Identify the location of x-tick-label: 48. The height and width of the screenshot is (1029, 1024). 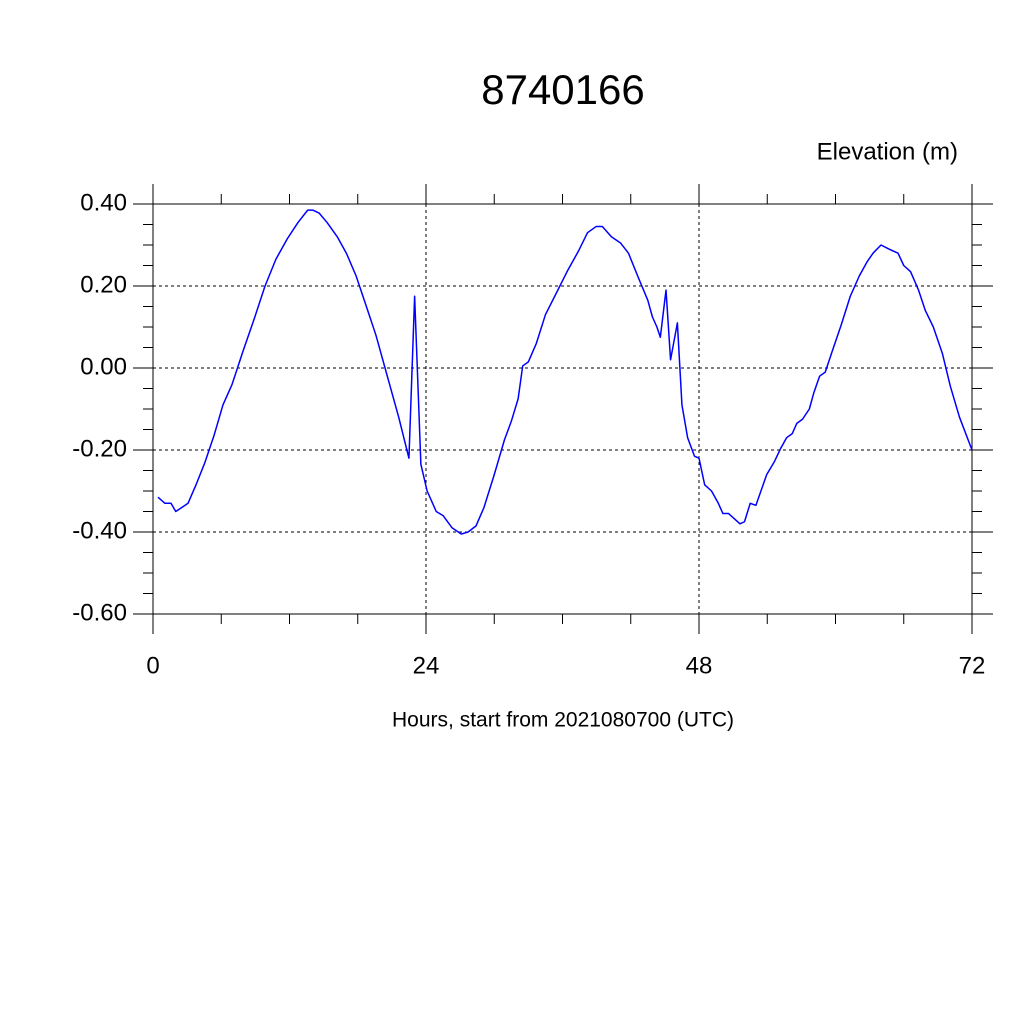
(699, 665).